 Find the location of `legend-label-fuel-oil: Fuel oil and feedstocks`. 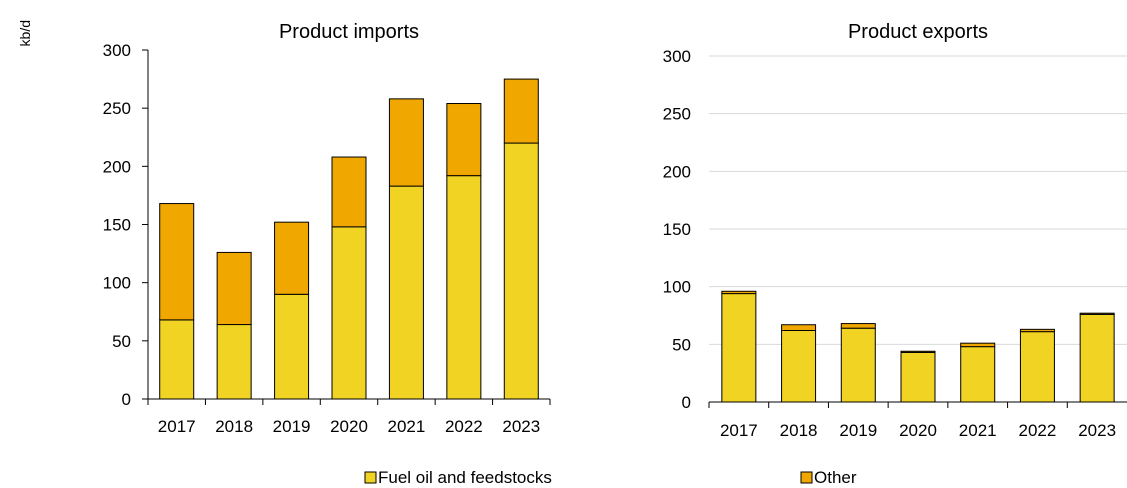

legend-label-fuel-oil: Fuel oil and feedstocks is located at coordinates (465, 477).